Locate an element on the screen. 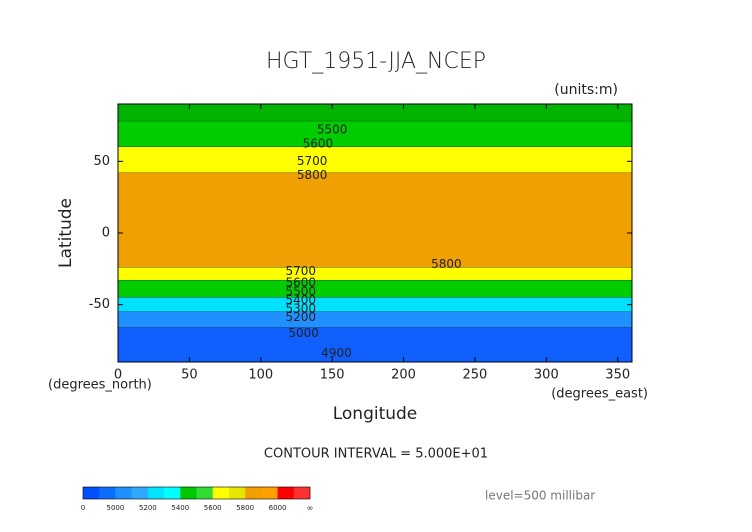 This screenshot has width=752, height=532. level-label: level=500 millibar is located at coordinates (540, 496).